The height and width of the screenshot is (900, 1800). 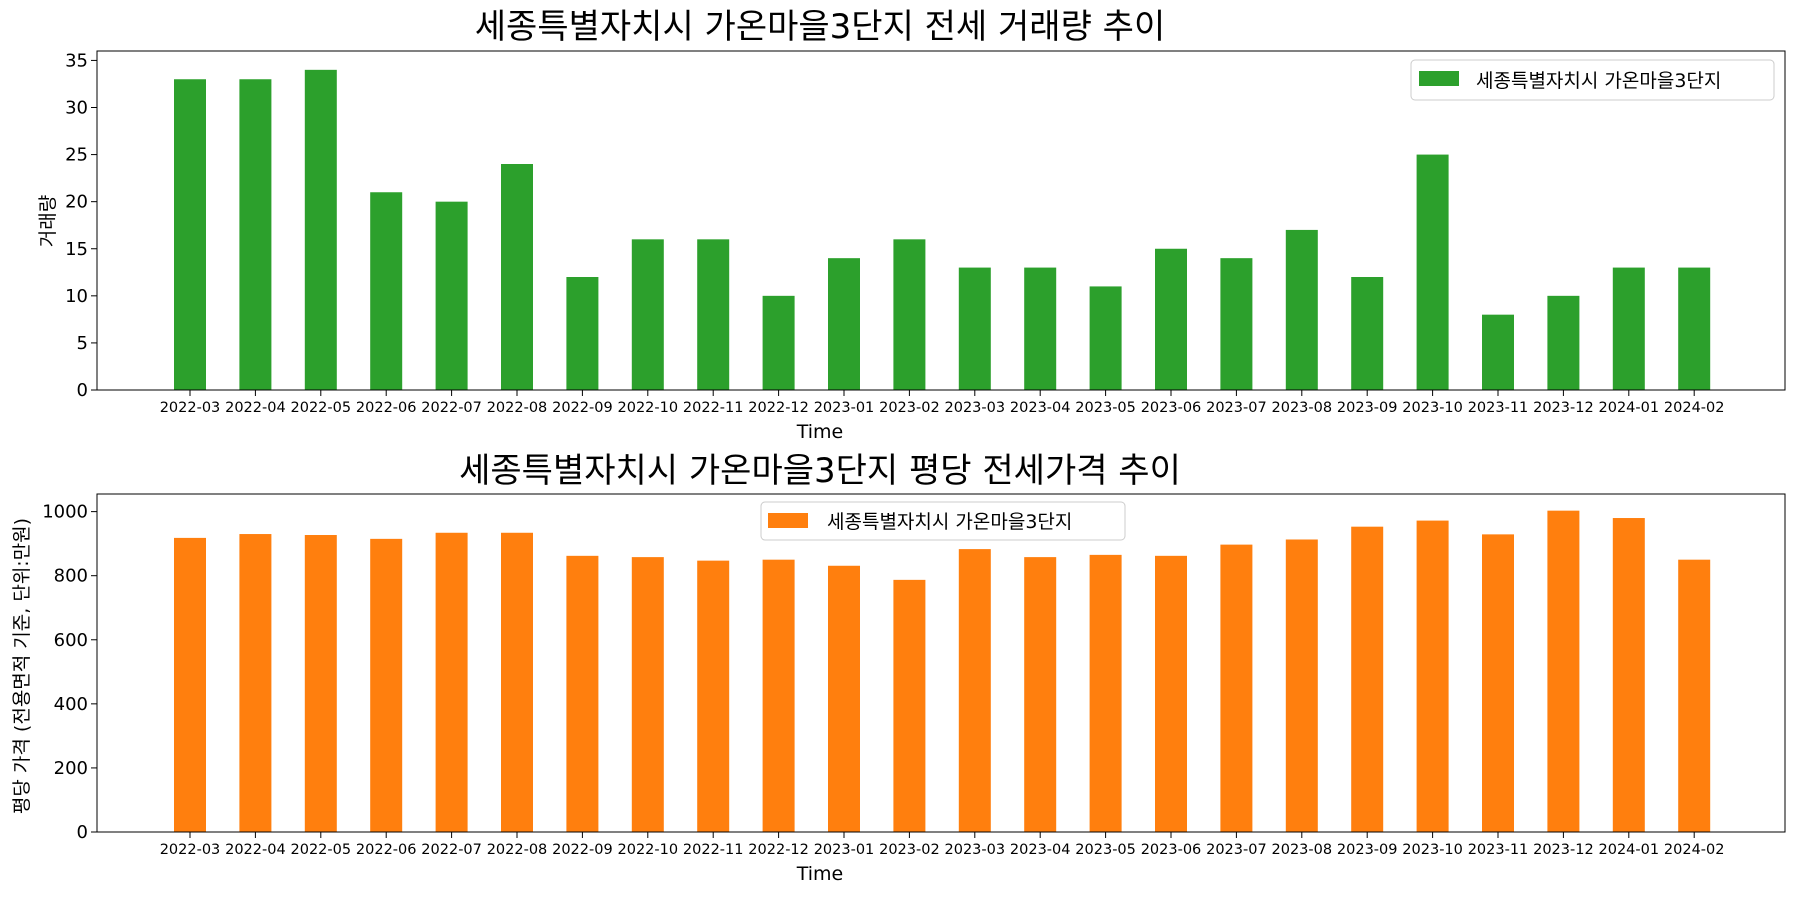 What do you see at coordinates (820, 471) in the screenshot?
I see `chart-title: 세종특별자치시 가온마을3단지 평당 전세가격 추이` at bounding box center [820, 471].